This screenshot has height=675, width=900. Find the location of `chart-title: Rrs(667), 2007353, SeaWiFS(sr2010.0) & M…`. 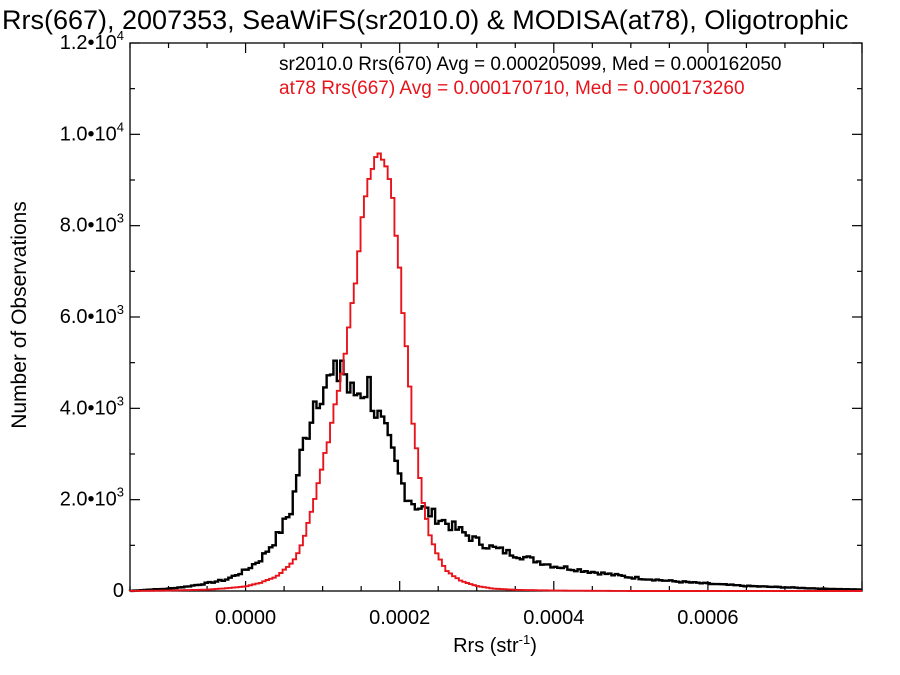

chart-title: Rrs(667), 2007353, SeaWiFS(sr2010.0) & M… is located at coordinates (425, 20).